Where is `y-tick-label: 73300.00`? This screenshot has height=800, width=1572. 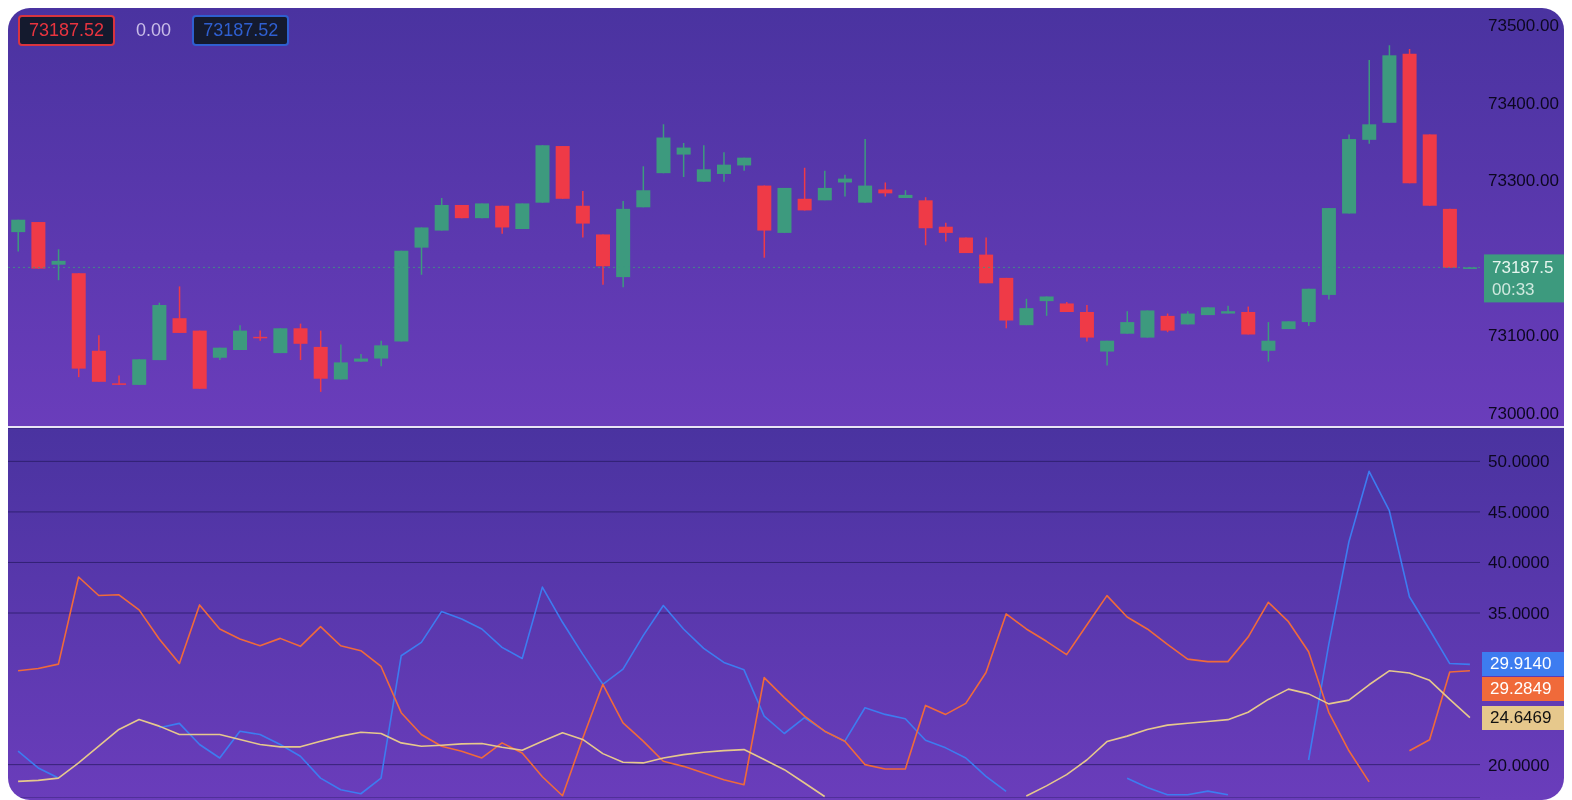
y-tick-label: 73300.00 is located at coordinates (1523, 181).